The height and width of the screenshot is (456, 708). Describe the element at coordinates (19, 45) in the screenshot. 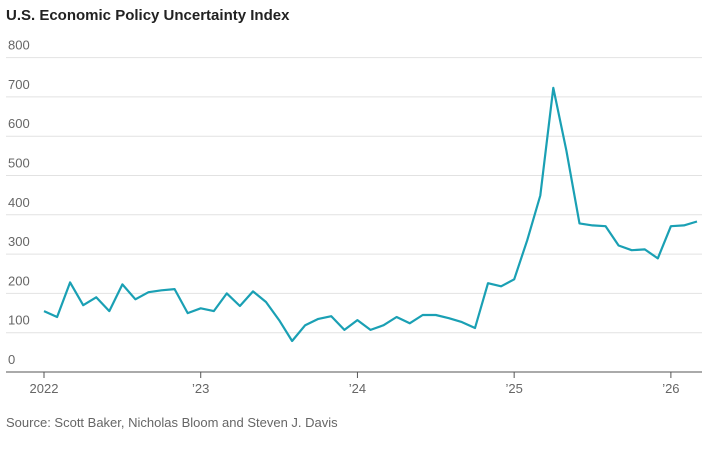

I see `y-tick-label: 800` at that location.